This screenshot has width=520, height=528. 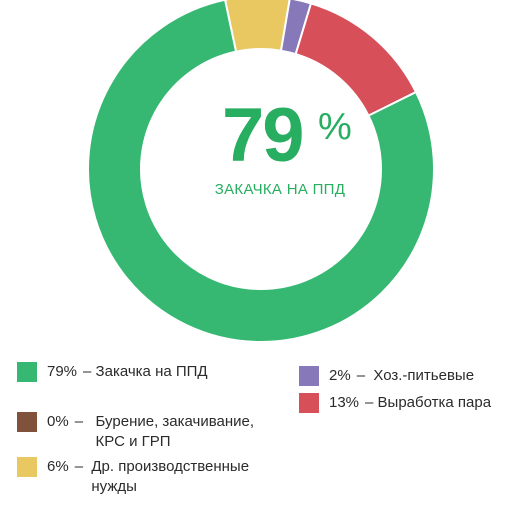 I want to click on legend-swatch-drilling, so click(x=27, y=422).